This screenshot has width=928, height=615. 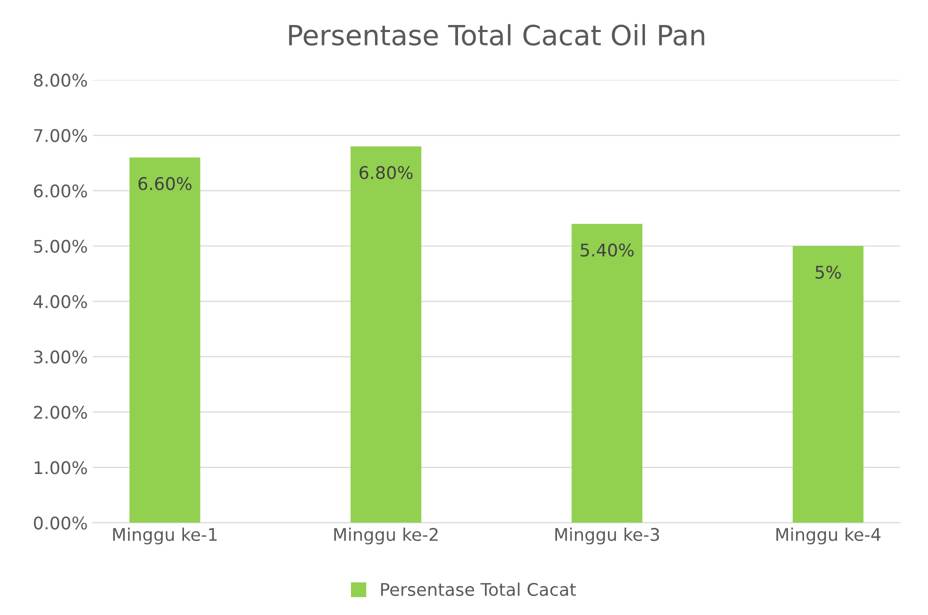 I want to click on y-tick-label: 0.00%, so click(x=60, y=523).